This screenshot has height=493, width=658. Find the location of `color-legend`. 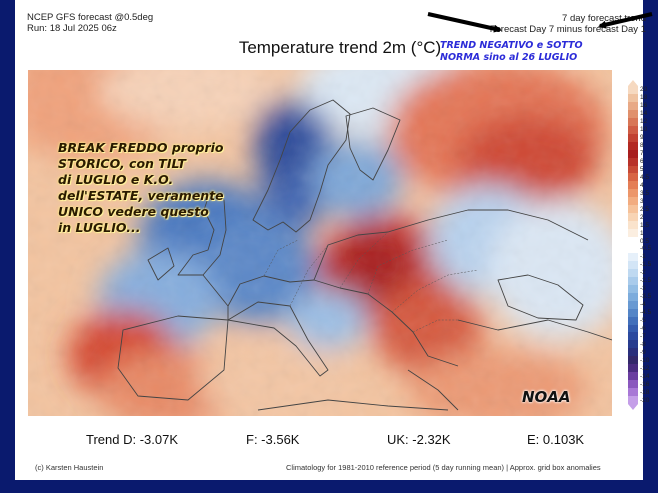

color-legend is located at coordinates (633, 245).